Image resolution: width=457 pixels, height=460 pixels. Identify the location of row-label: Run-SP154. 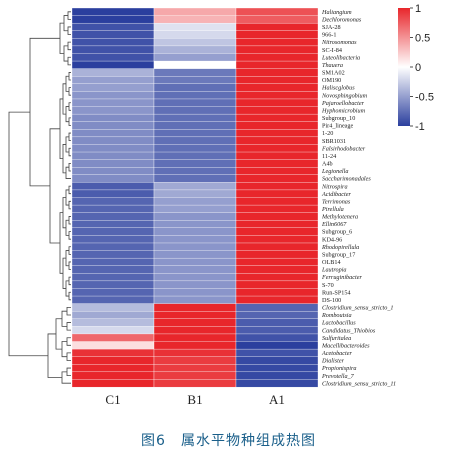
(336, 292).